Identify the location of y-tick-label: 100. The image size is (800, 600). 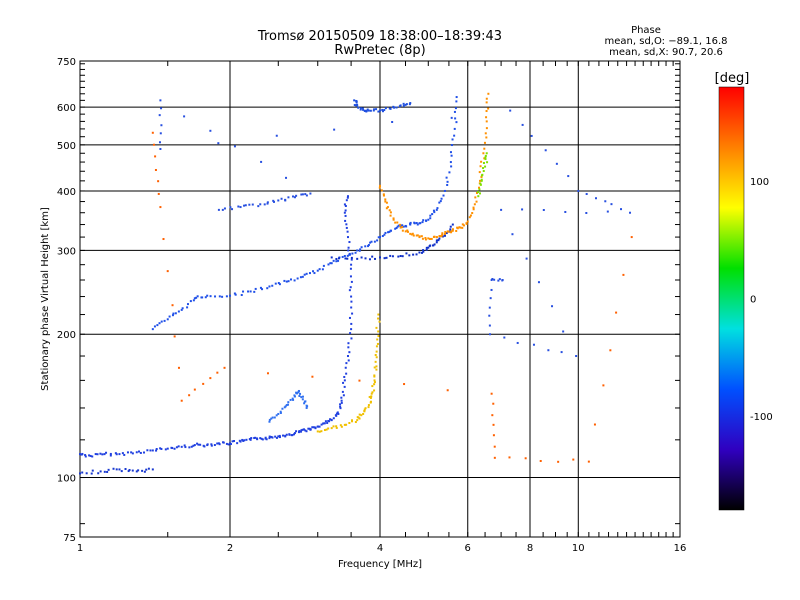
(66, 479).